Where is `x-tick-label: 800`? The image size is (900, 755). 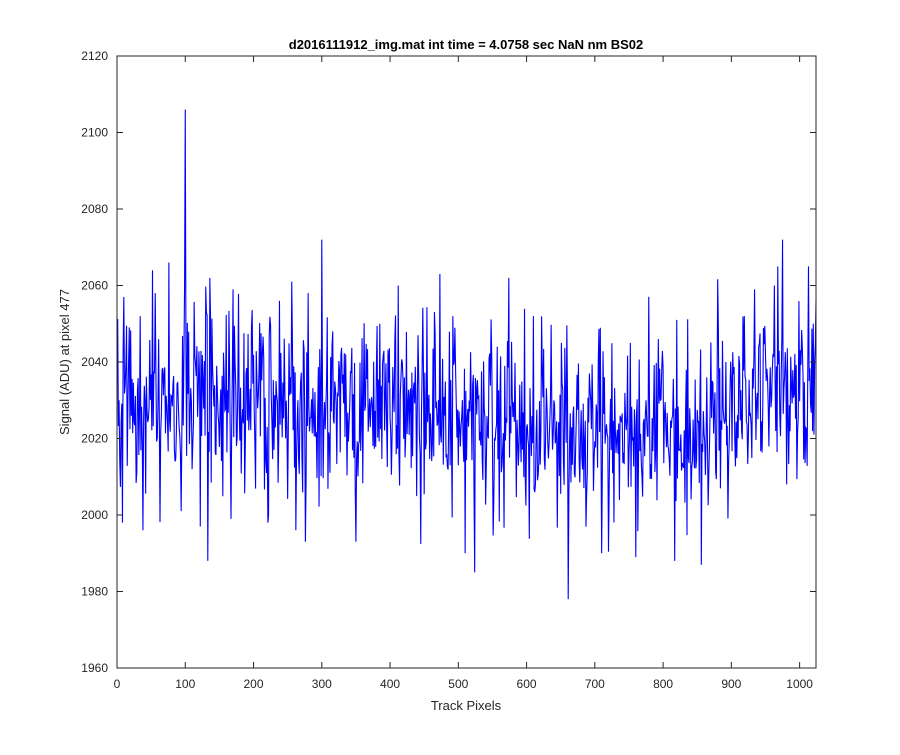 x-tick-label: 800 is located at coordinates (663, 684).